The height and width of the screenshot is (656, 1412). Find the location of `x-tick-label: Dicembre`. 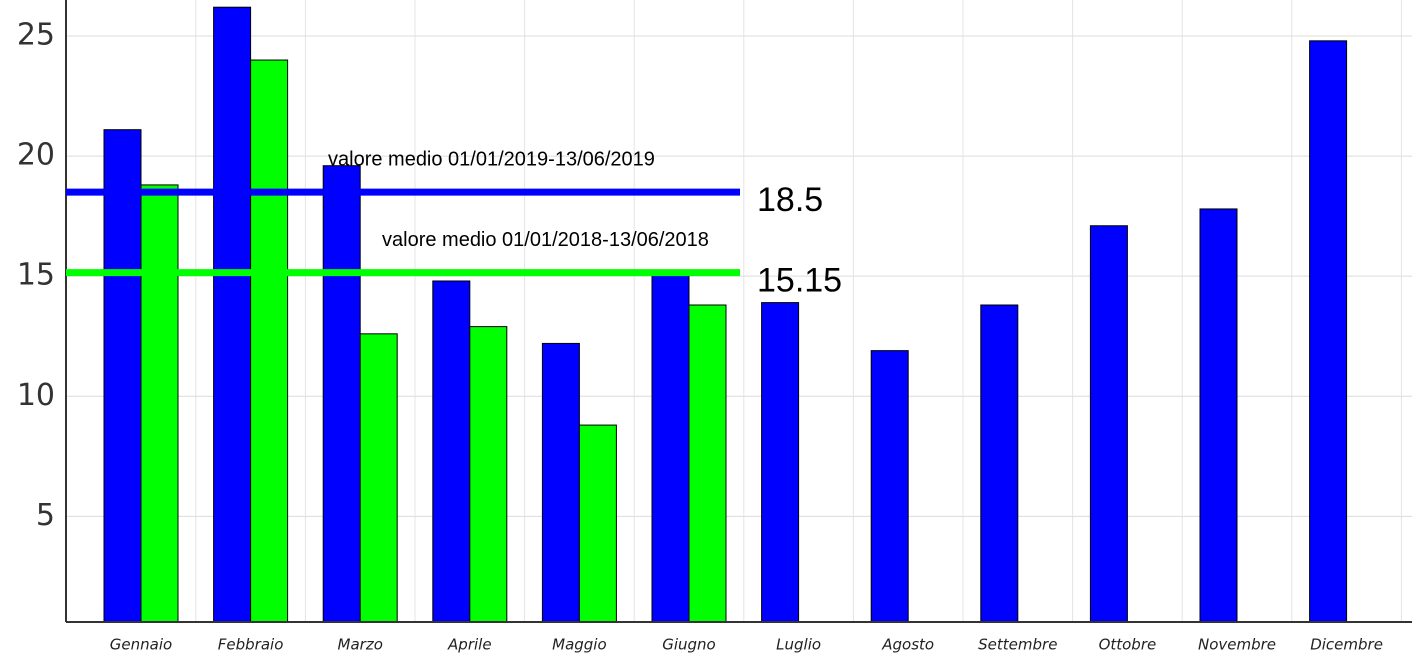

x-tick-label: Dicembre is located at coordinates (1346, 645).